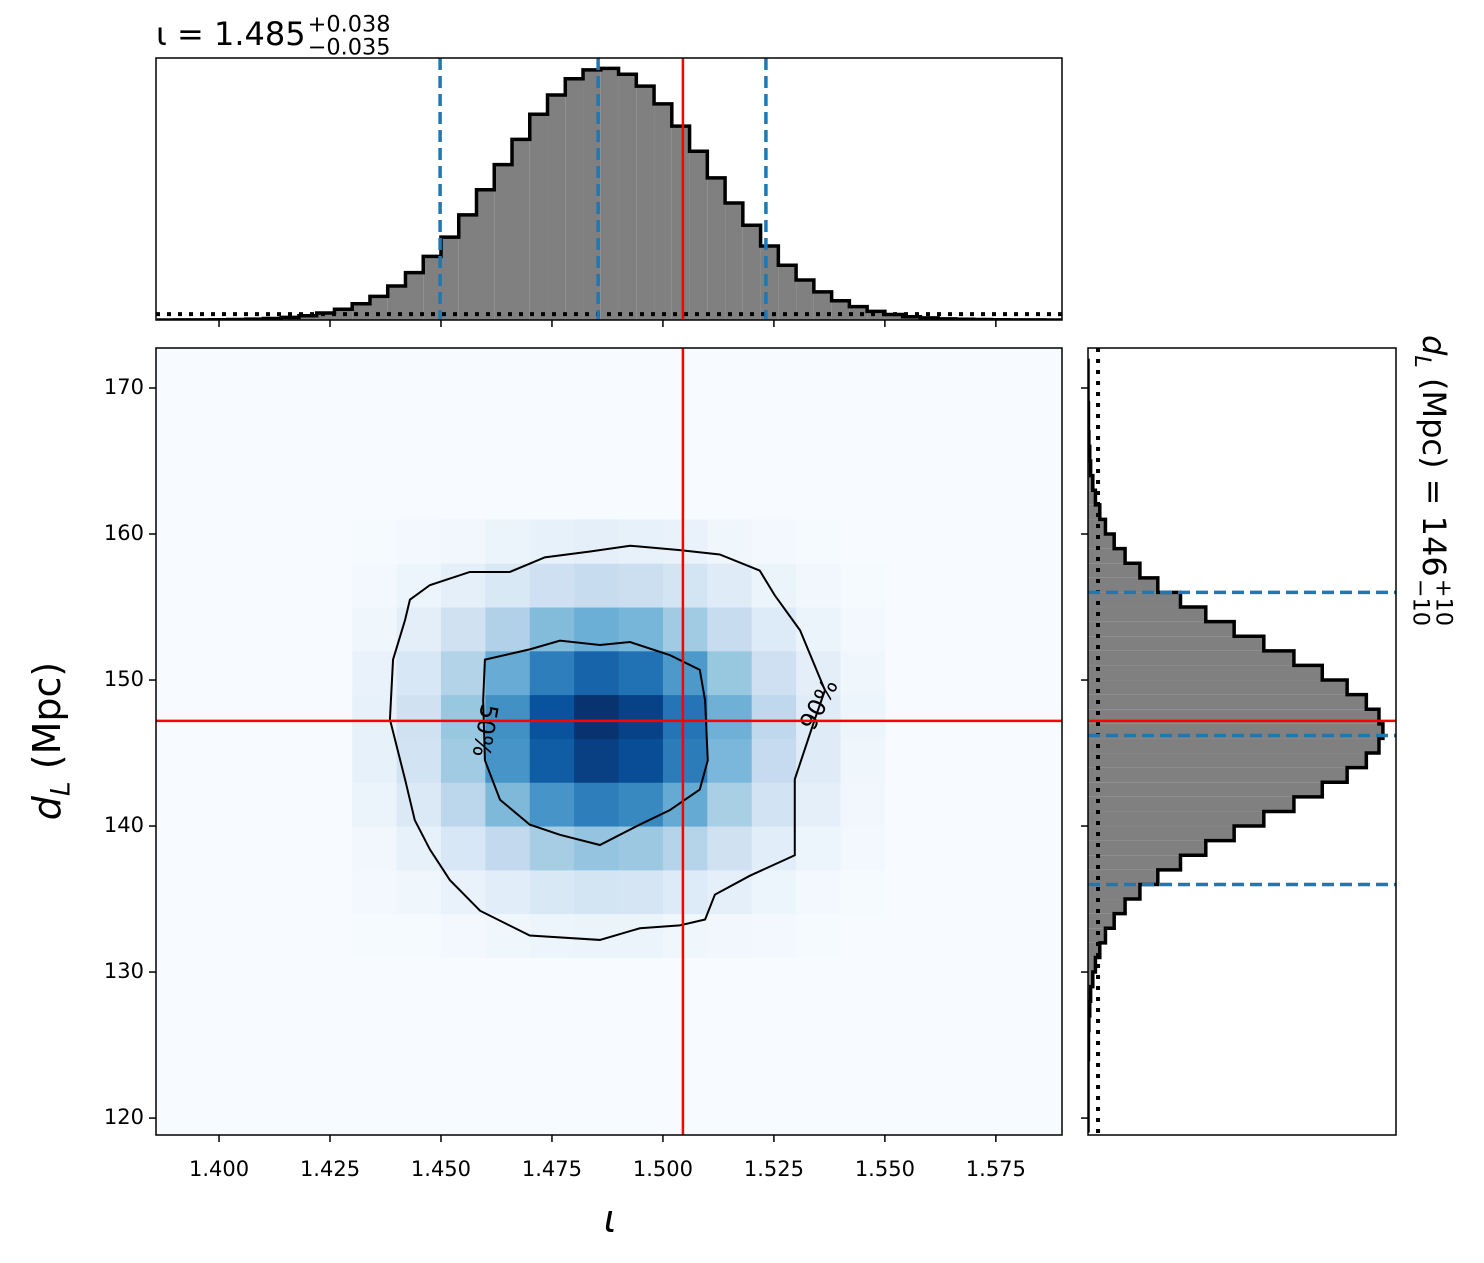  I want to click on contour-line, so click(595, 743).